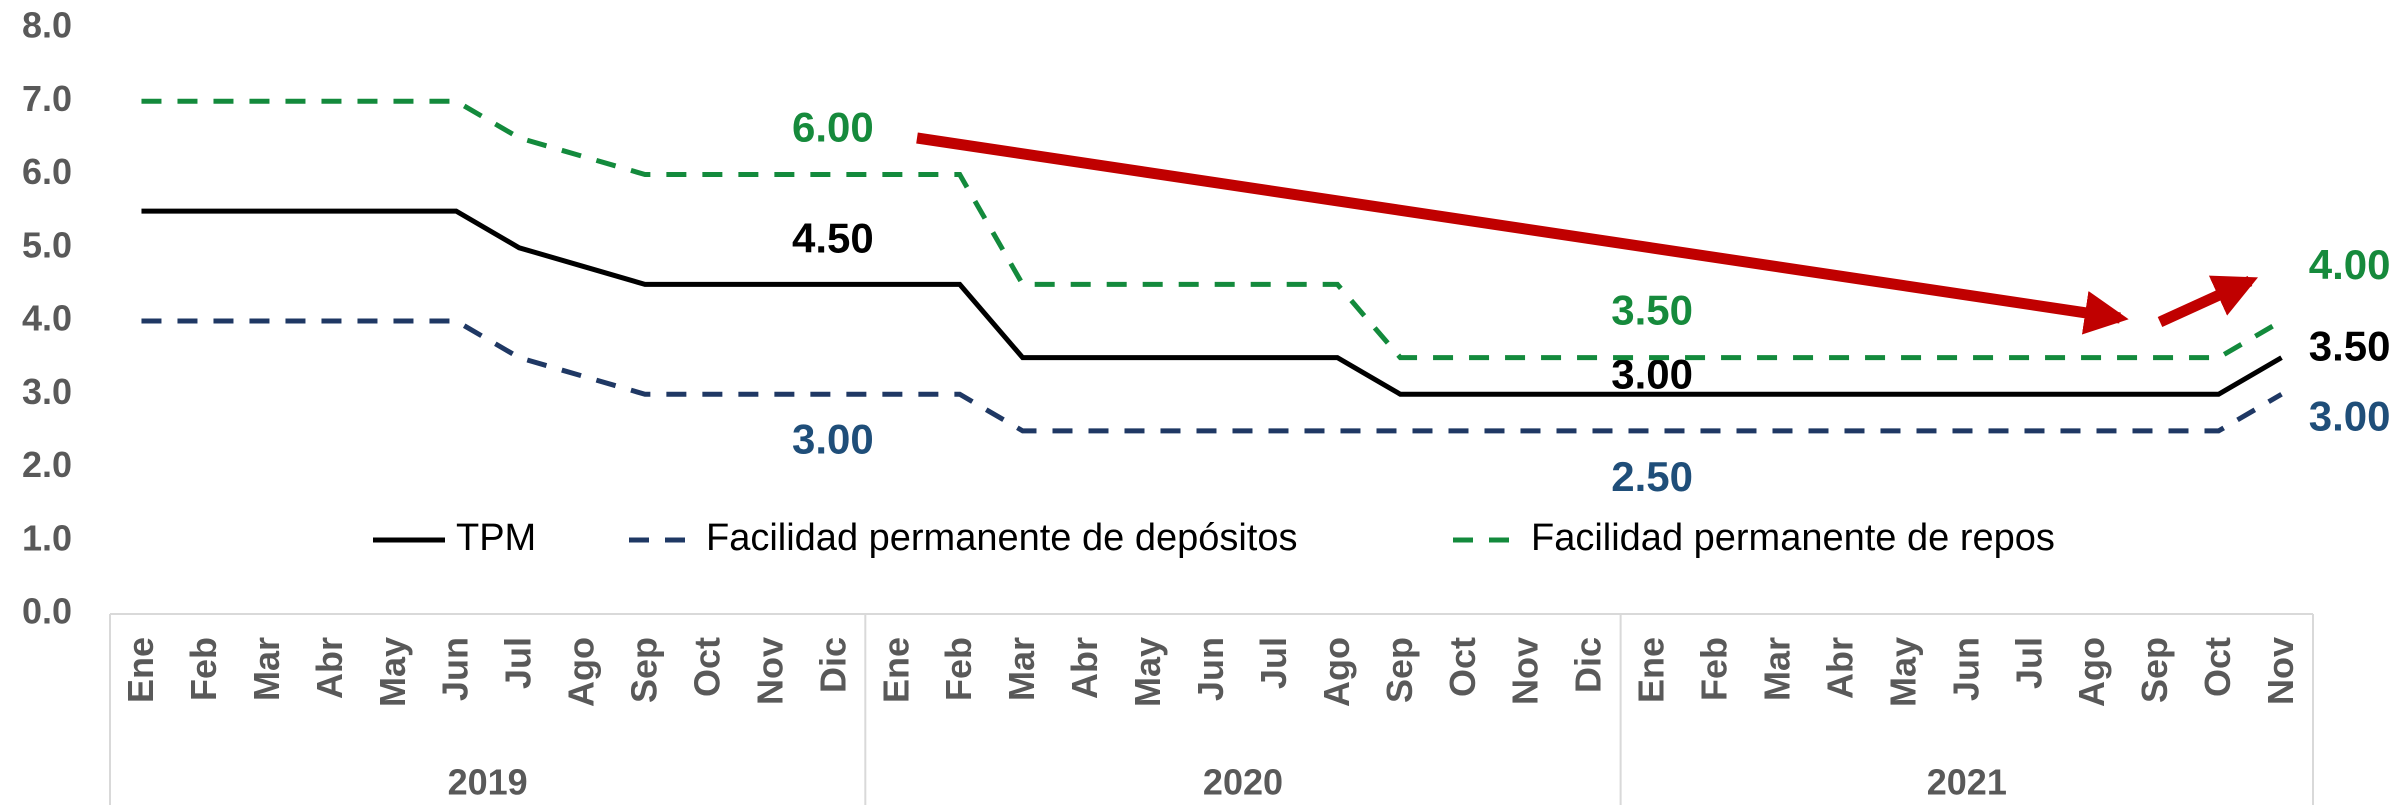 The image size is (2405, 805). Describe the element at coordinates (47, 25) in the screenshot. I see `y-tick-label: 8.0` at that location.